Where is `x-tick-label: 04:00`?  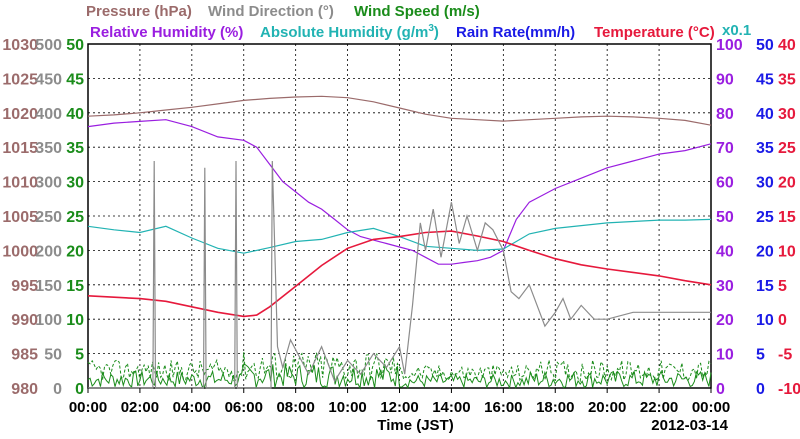 x-tick-label: 04:00 is located at coordinates (192, 407).